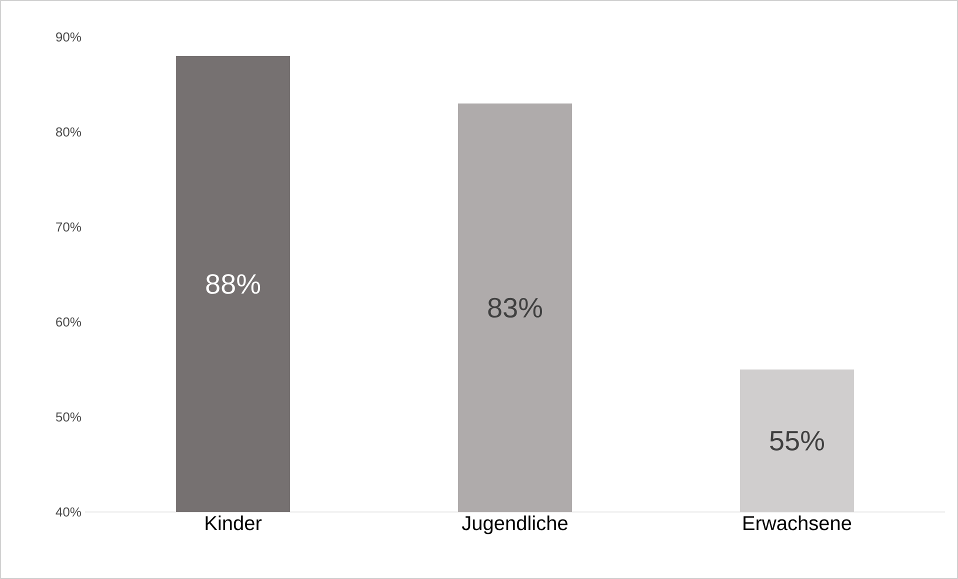 This screenshot has width=958, height=579. Describe the element at coordinates (69, 512) in the screenshot. I see `y-tick-label: 40%` at that location.